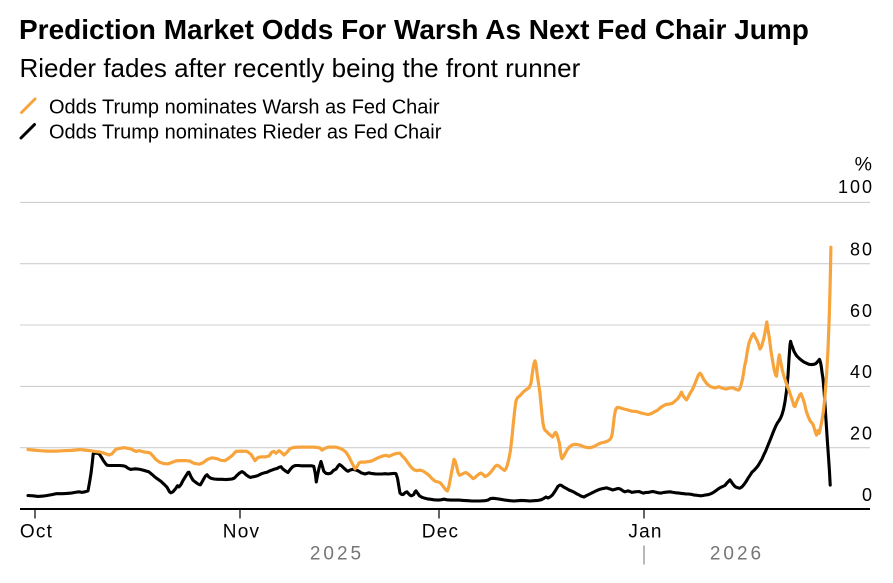  Describe the element at coordinates (36, 532) in the screenshot. I see `svg-text: Oct` at that location.